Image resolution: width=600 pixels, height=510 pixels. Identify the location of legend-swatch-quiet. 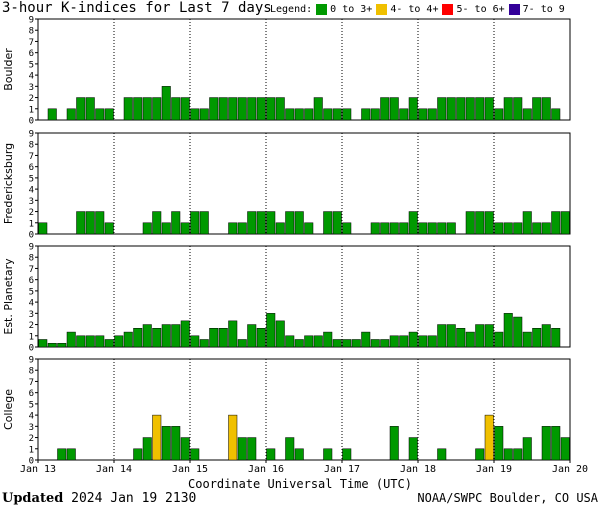
(322, 9).